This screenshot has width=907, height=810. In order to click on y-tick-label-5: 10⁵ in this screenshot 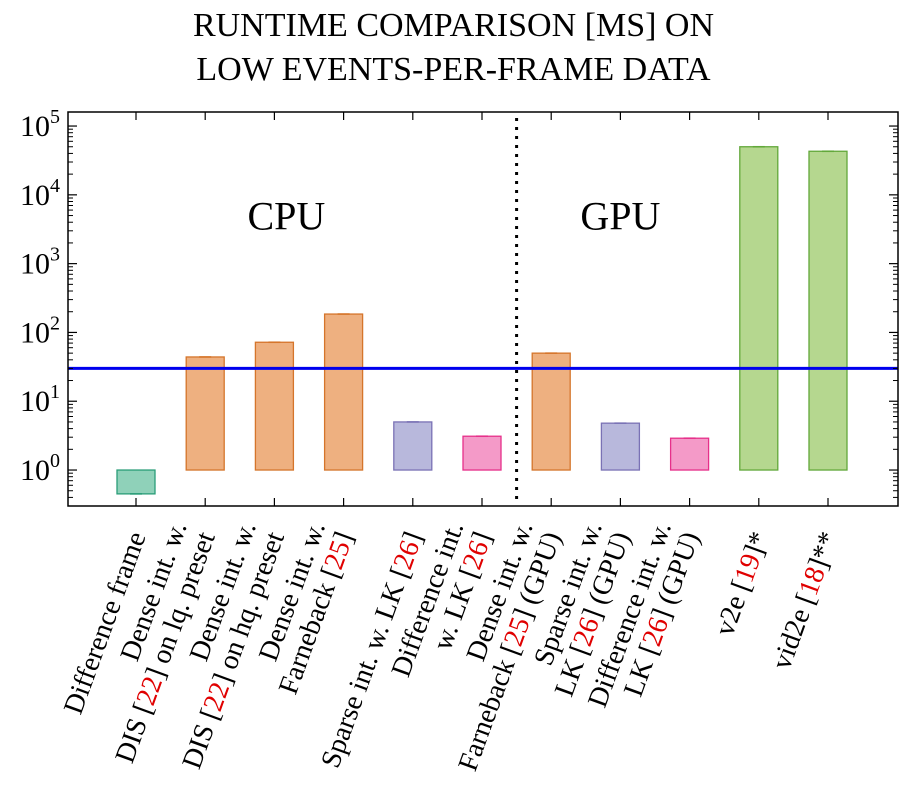, I will do `click(40, 124)`.